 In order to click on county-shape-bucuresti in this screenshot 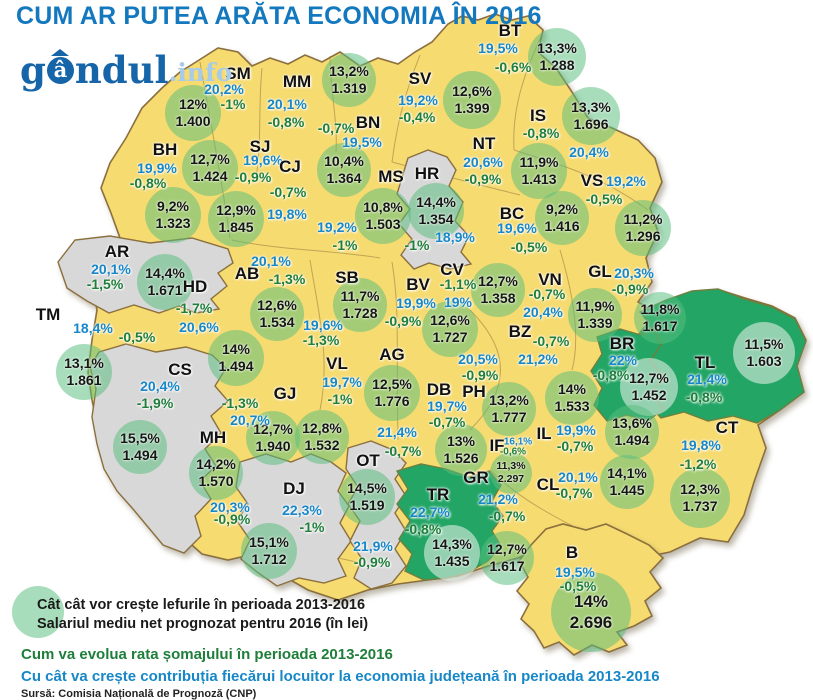, I will do `click(590, 589)`.